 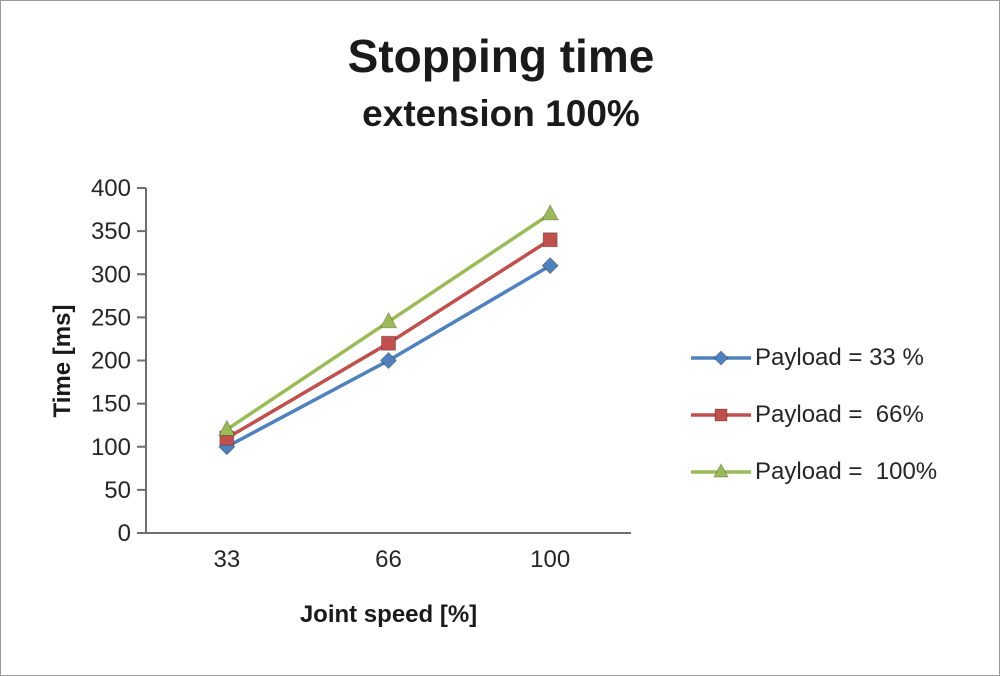 What do you see at coordinates (111, 188) in the screenshot?
I see `y-tick-label: 400` at bounding box center [111, 188].